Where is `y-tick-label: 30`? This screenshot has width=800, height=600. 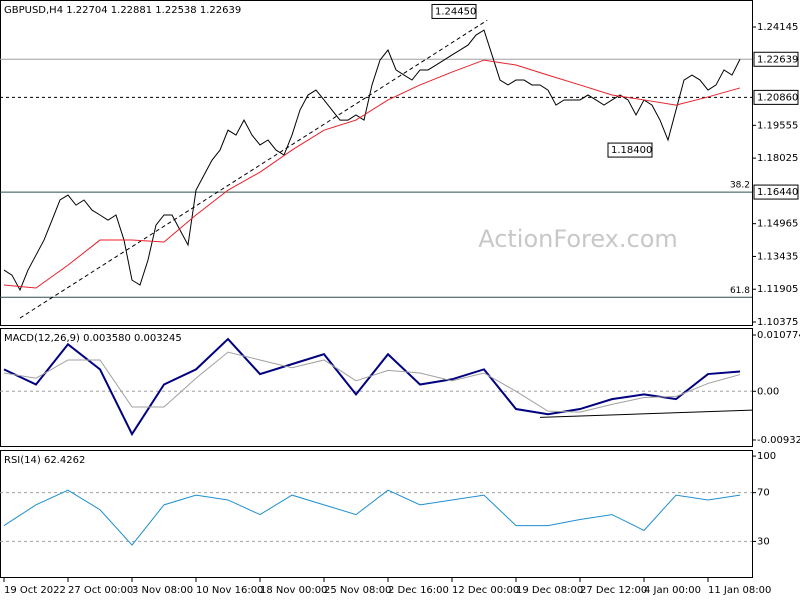 y-tick-label: 30 is located at coordinates (763, 541).